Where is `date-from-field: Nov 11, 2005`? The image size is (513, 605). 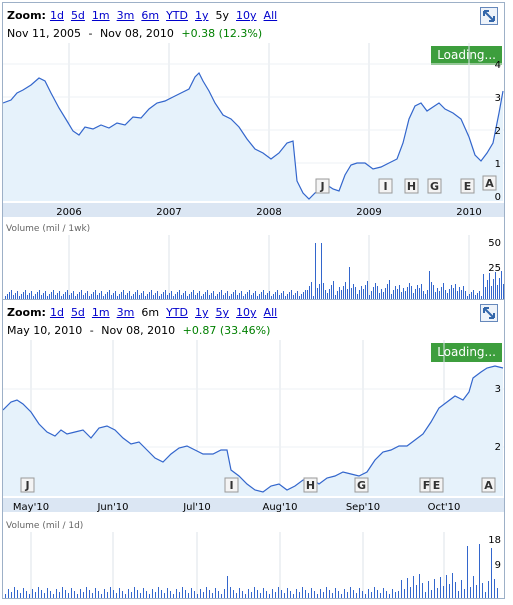
date-from-field: Nov 11, 2005 is located at coordinates (44, 33).